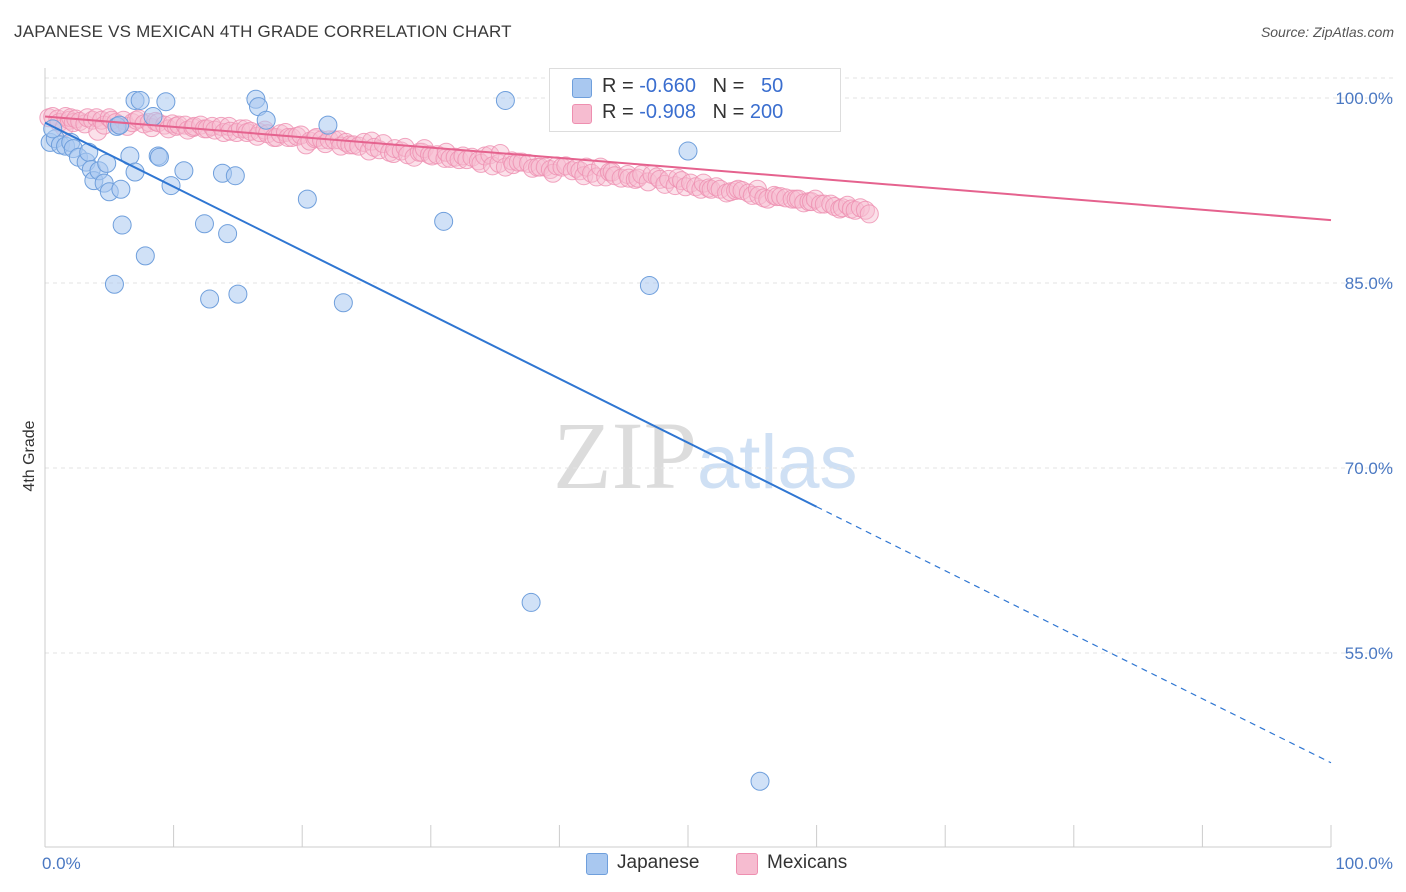 The image size is (1406, 892). I want to click on stats-box: R = -0.660 N = 50 R = -0.908 N = 200, so click(695, 100).